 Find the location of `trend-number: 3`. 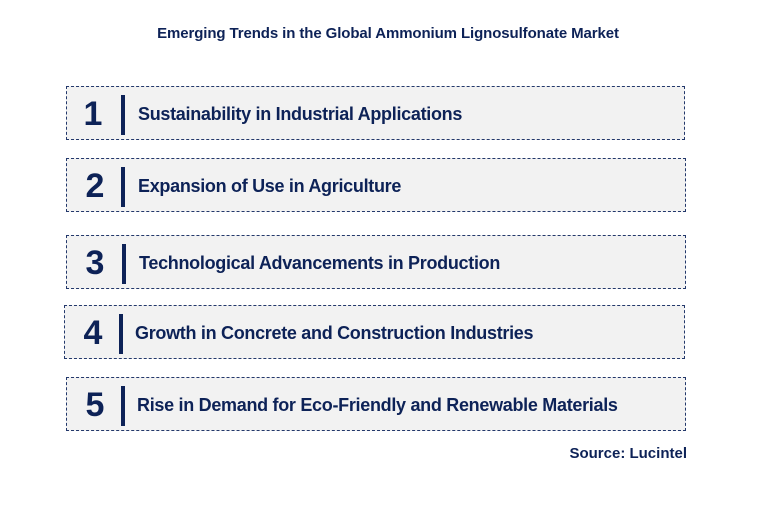

trend-number: 3 is located at coordinates (95, 263).